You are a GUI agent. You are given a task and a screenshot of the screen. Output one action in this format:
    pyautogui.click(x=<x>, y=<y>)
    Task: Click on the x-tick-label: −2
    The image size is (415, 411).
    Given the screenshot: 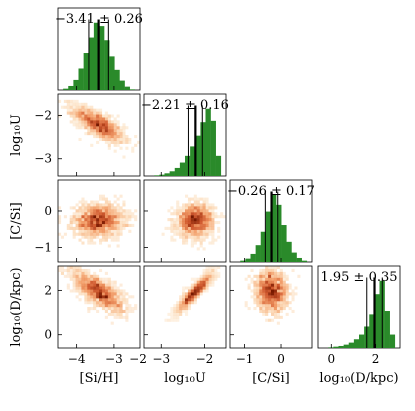 What is the action you would take?
    pyautogui.click(x=138, y=359)
    